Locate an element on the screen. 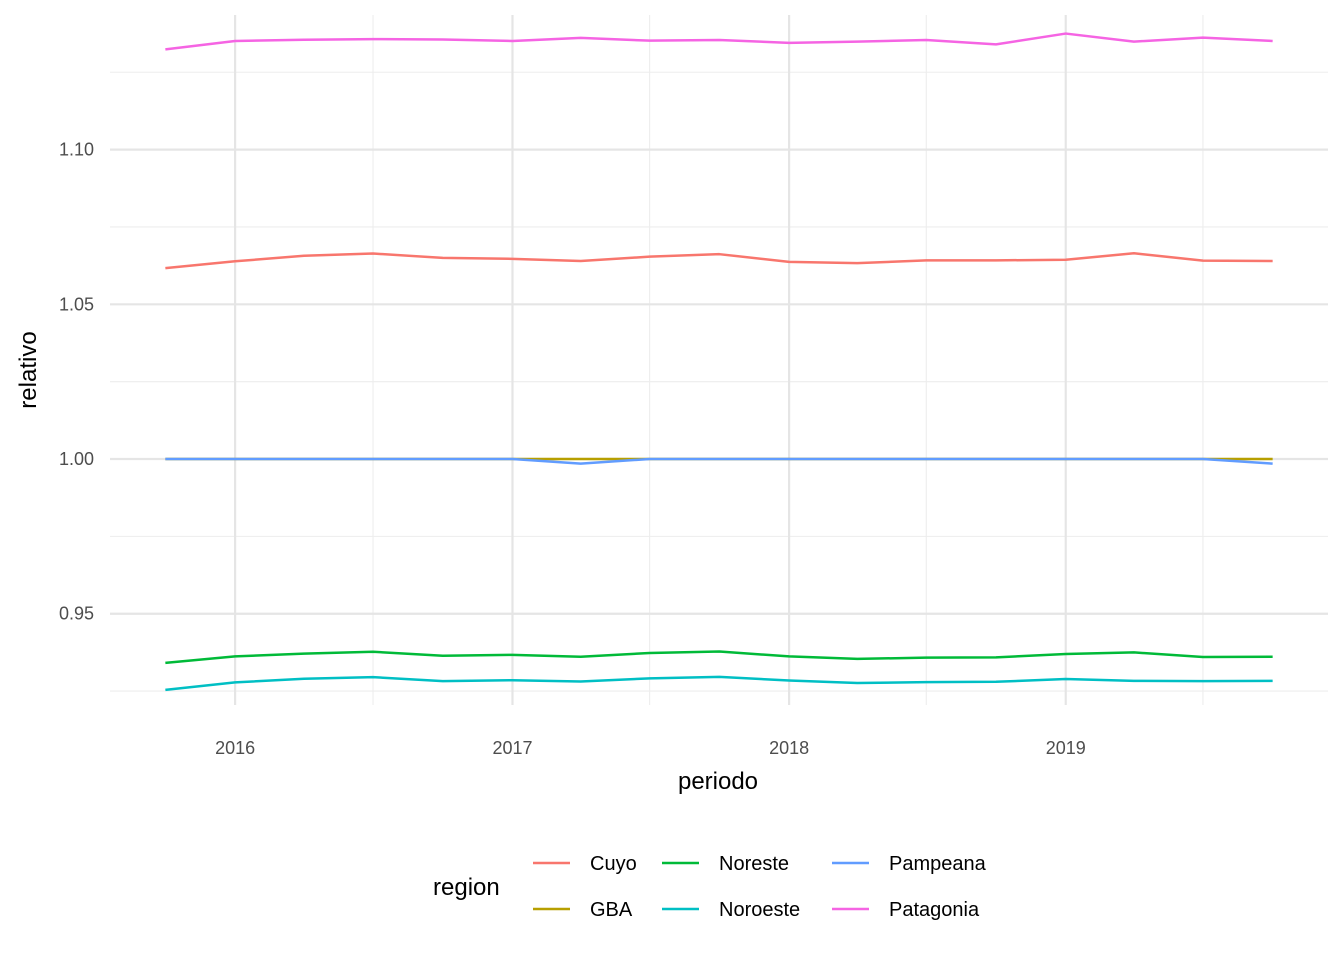  y-axis-title: relativo is located at coordinates (28, 369).